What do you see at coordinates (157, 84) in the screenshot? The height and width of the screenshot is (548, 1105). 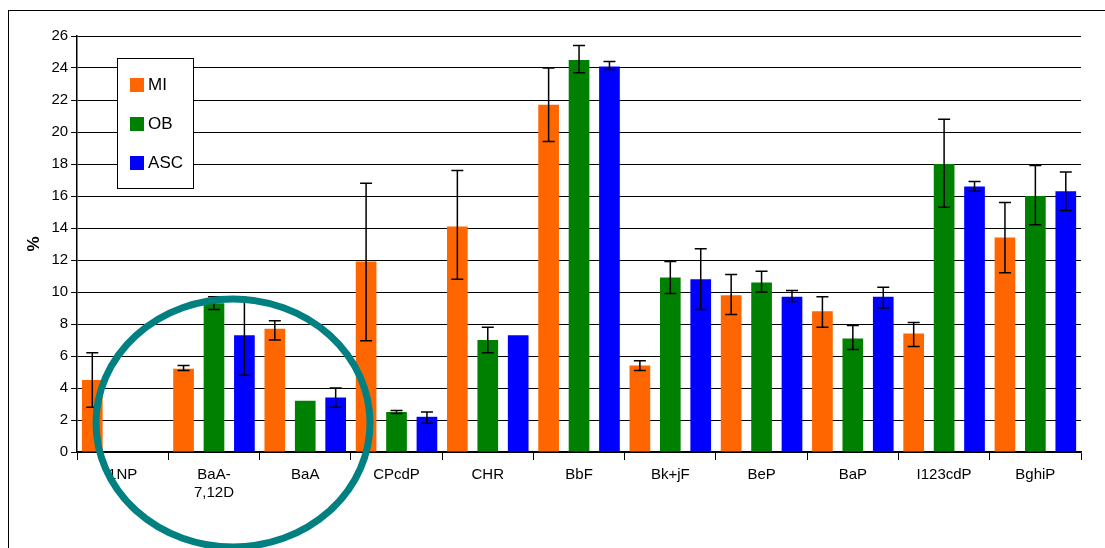 I see `legend-label: MI` at bounding box center [157, 84].